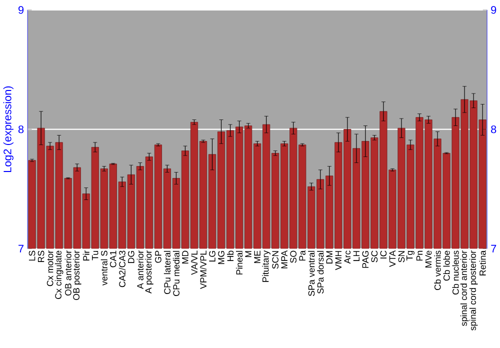 The width and height of the screenshot is (500, 348). What do you see at coordinates (437, 270) in the screenshot?
I see `x-tick-label: Cb vermis` at bounding box center [437, 270].